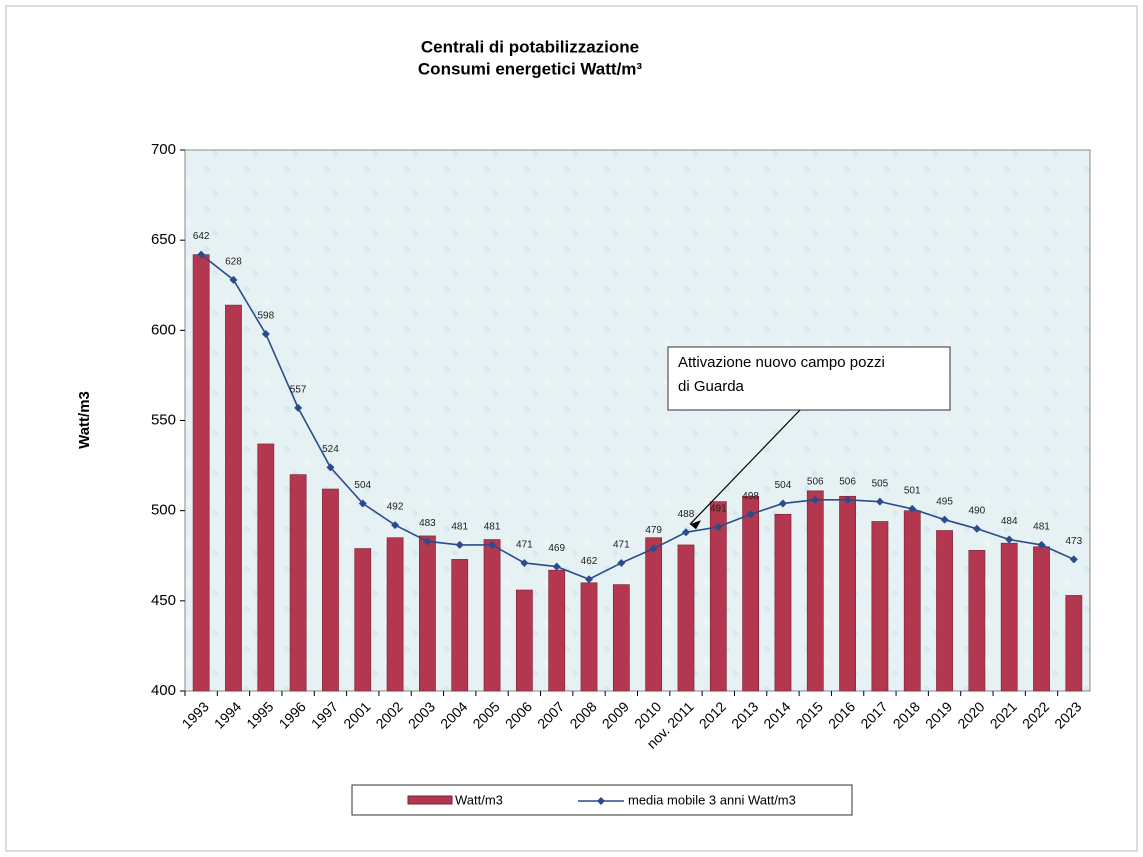 This screenshot has height=857, width=1143. What do you see at coordinates (944, 501) in the screenshot?
I see `value-label: 495` at bounding box center [944, 501].